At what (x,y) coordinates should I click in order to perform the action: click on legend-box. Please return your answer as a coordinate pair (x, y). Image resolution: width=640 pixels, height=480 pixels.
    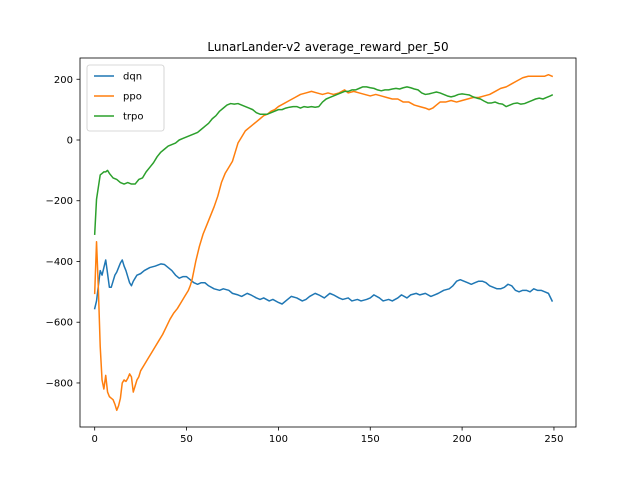
    Looking at the image, I should click on (125, 98).